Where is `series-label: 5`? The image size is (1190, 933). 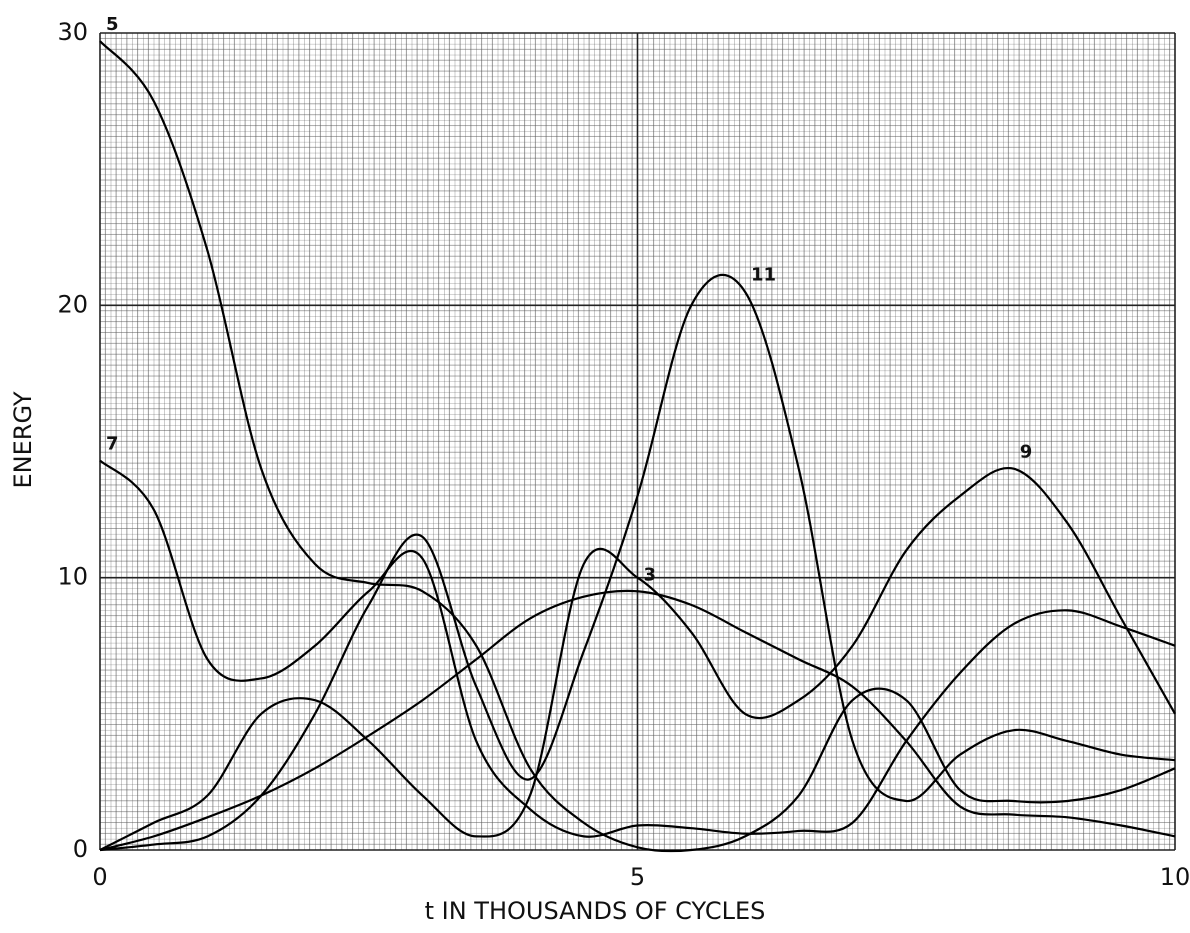 series-label: 5 is located at coordinates (112, 24).